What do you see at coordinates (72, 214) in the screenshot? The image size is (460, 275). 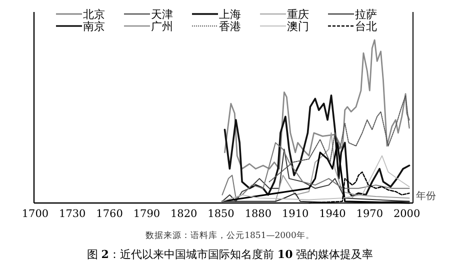 I see `x-tick-label: 1730` at bounding box center [72, 214].